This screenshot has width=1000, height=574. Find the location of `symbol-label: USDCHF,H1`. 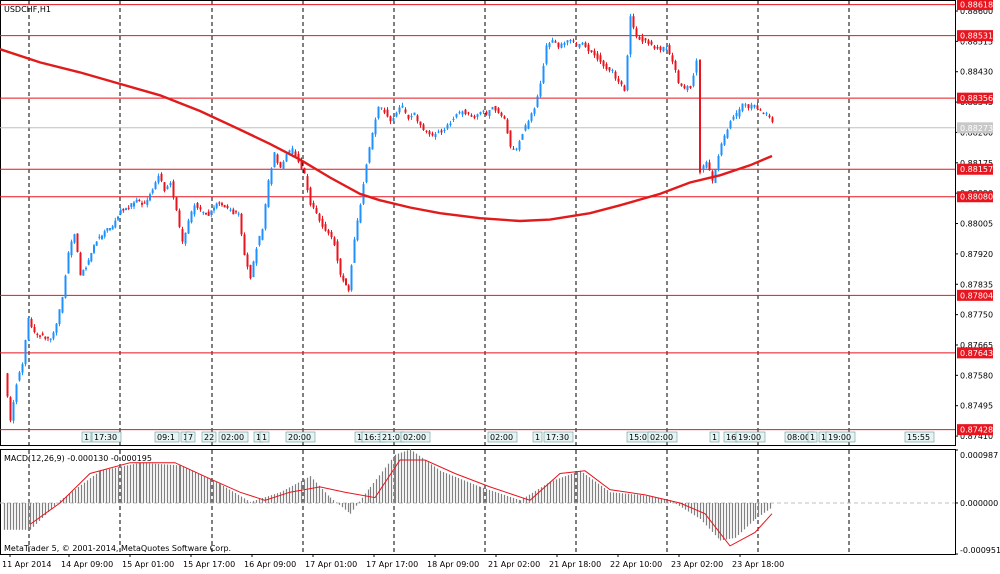

symbol-label: USDCHF,H1 is located at coordinates (27, 9).